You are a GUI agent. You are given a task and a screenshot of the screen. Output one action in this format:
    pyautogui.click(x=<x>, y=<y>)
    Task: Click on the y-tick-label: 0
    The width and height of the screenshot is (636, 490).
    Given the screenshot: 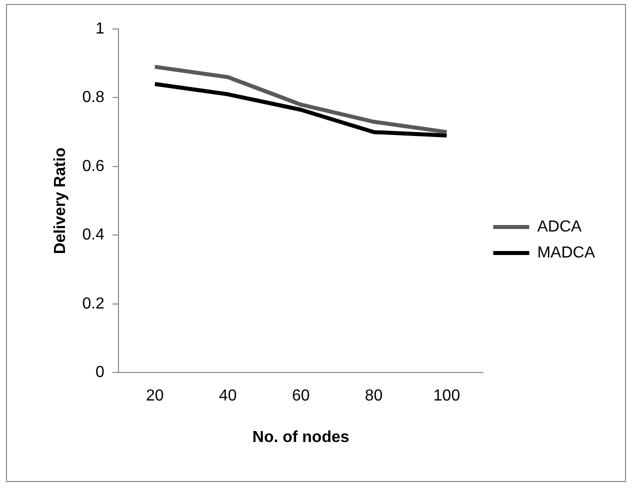 What is the action you would take?
    pyautogui.click(x=100, y=373)
    